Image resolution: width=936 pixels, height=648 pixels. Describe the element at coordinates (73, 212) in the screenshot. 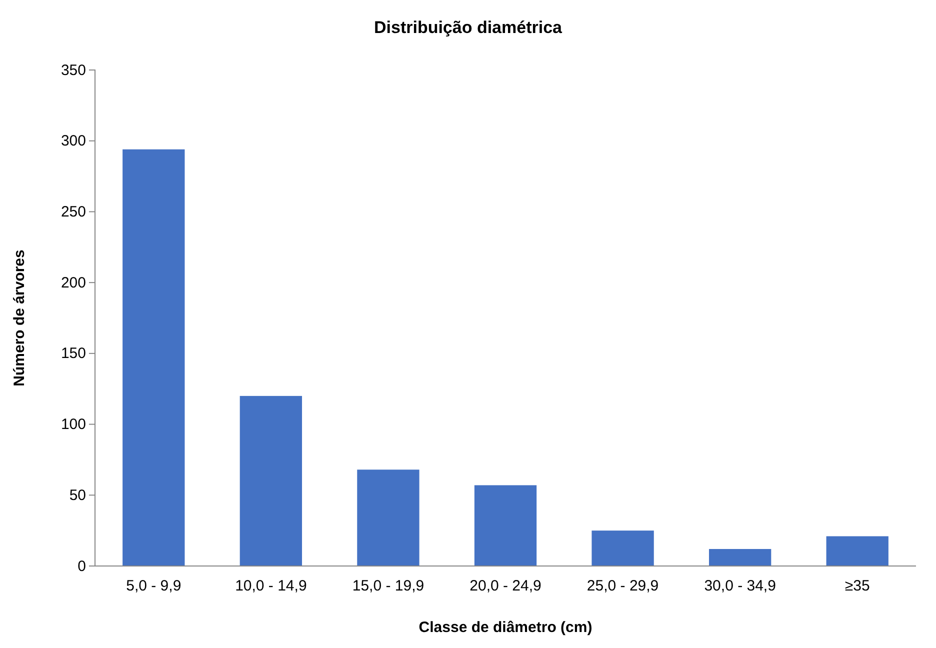

I see `y-tick-label: 250` at that location.